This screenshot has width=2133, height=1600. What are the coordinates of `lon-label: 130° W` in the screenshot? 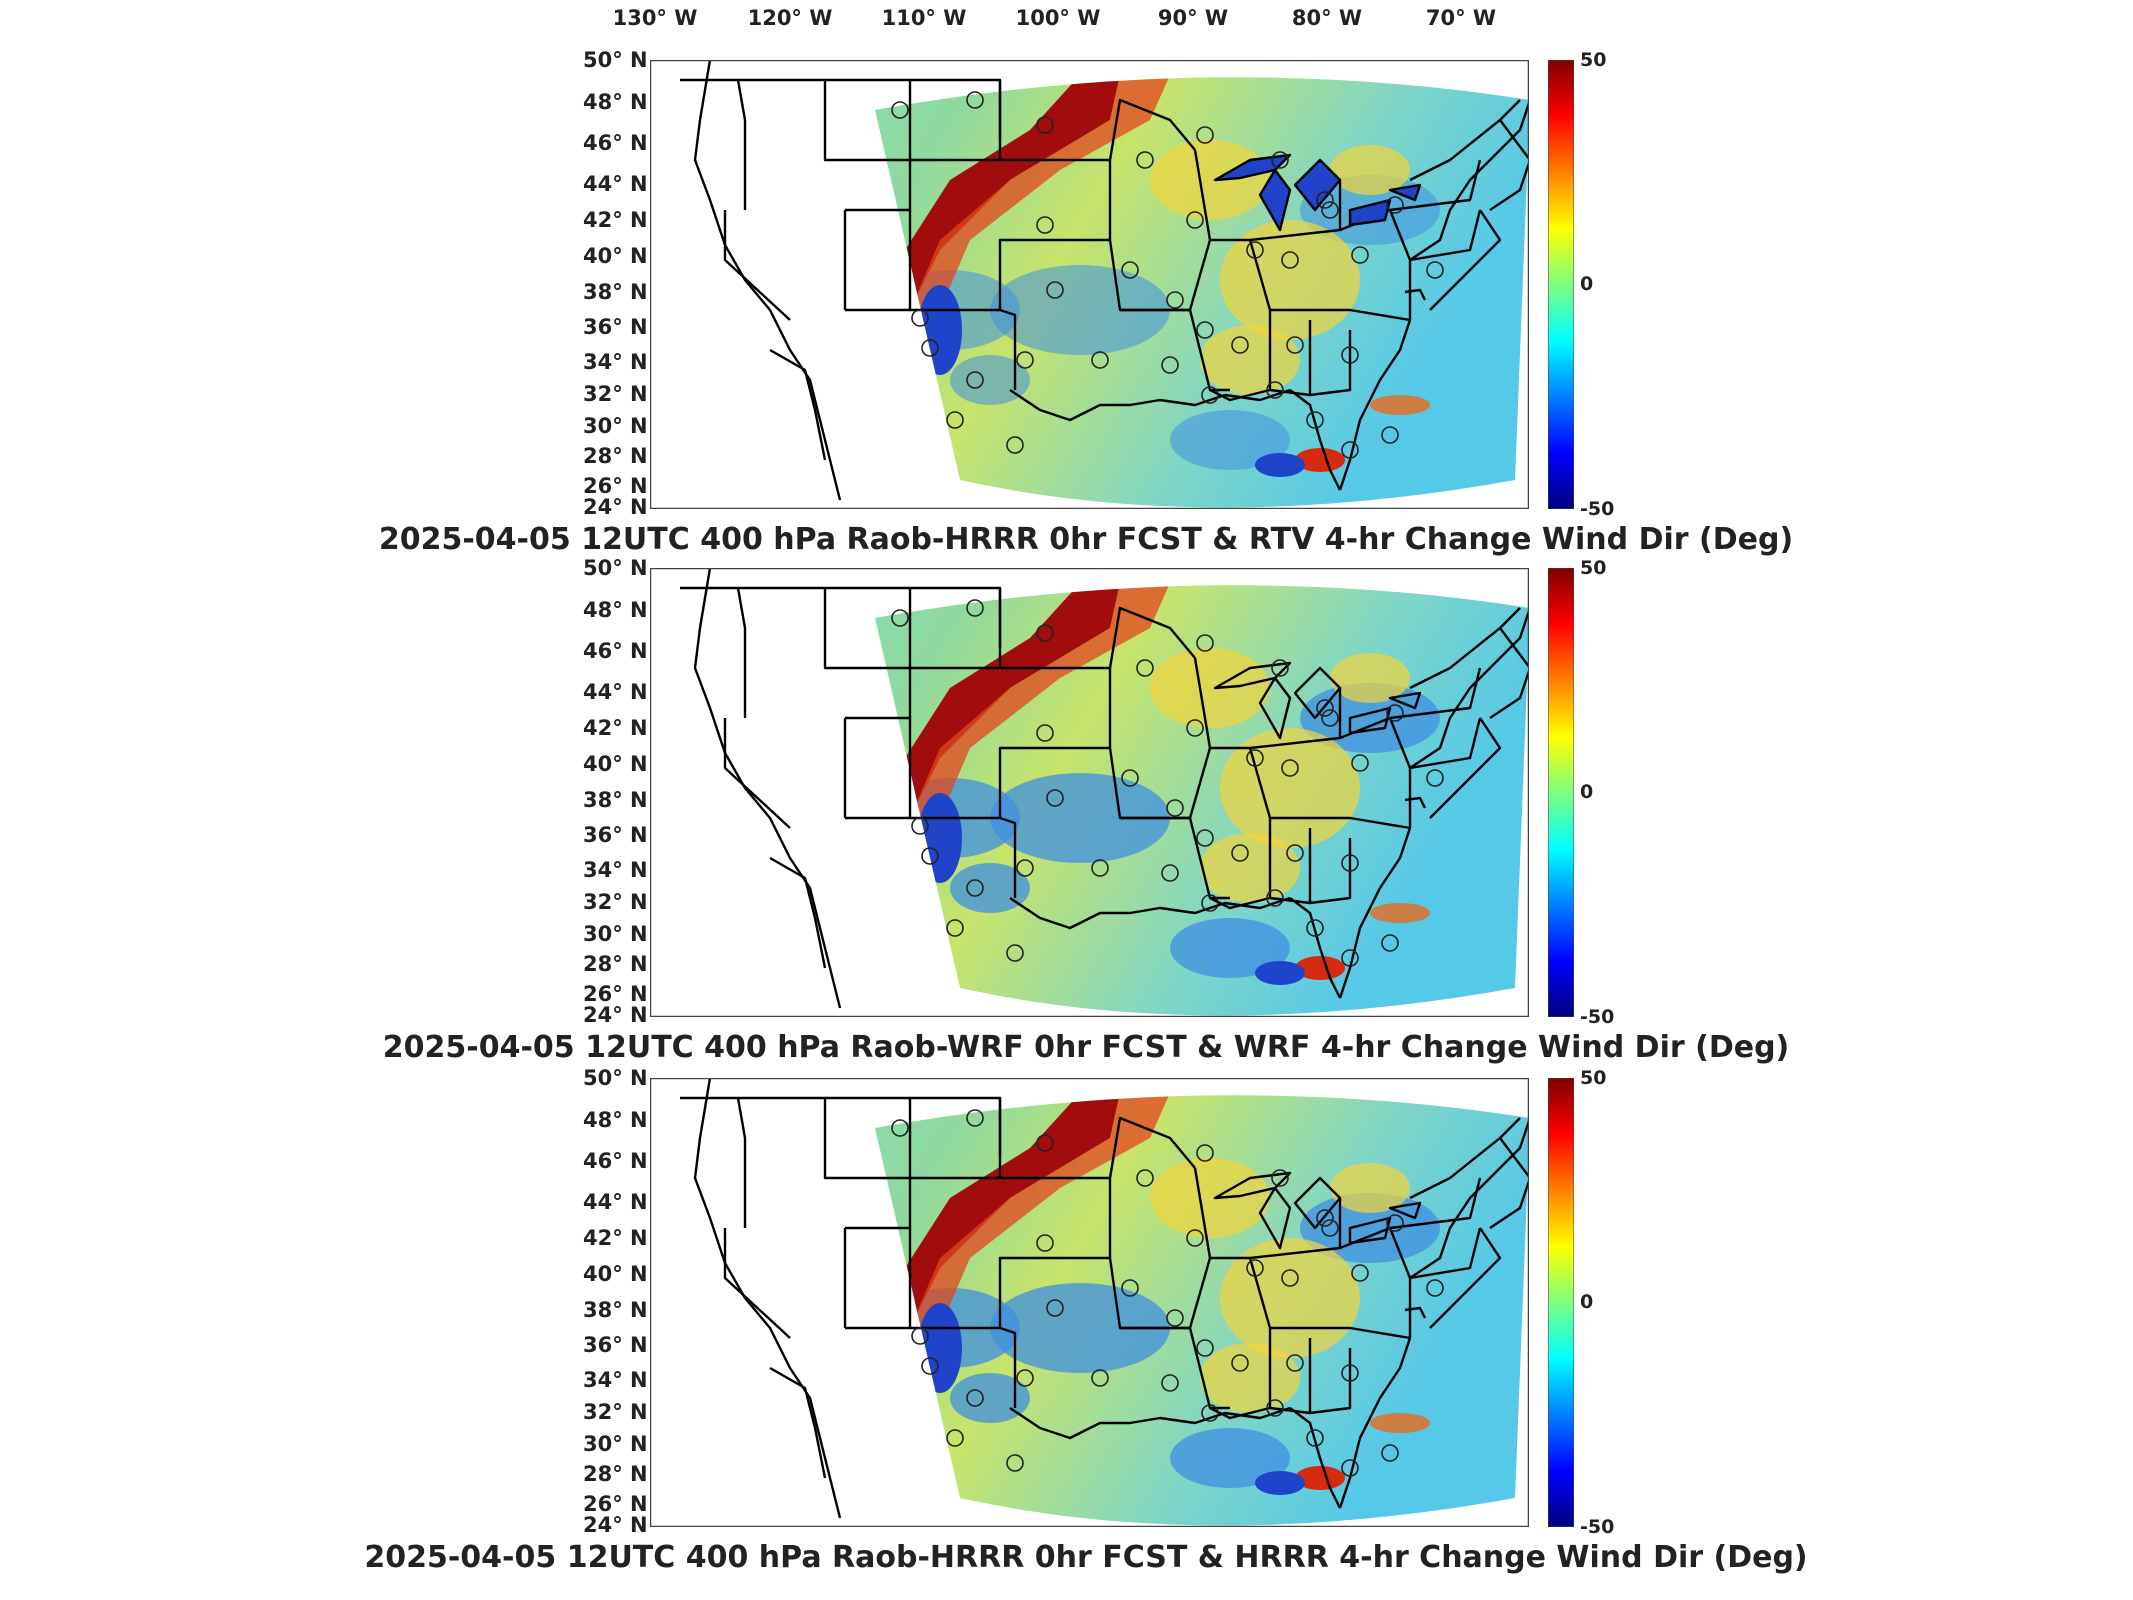 It's located at (655, 18).